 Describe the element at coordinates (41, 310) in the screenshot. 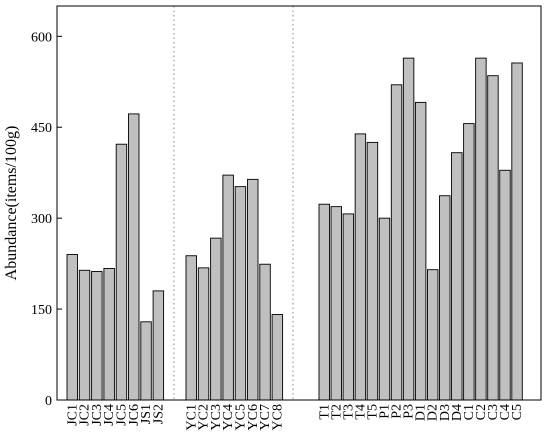

I see `y-tick-label: 150` at that location.